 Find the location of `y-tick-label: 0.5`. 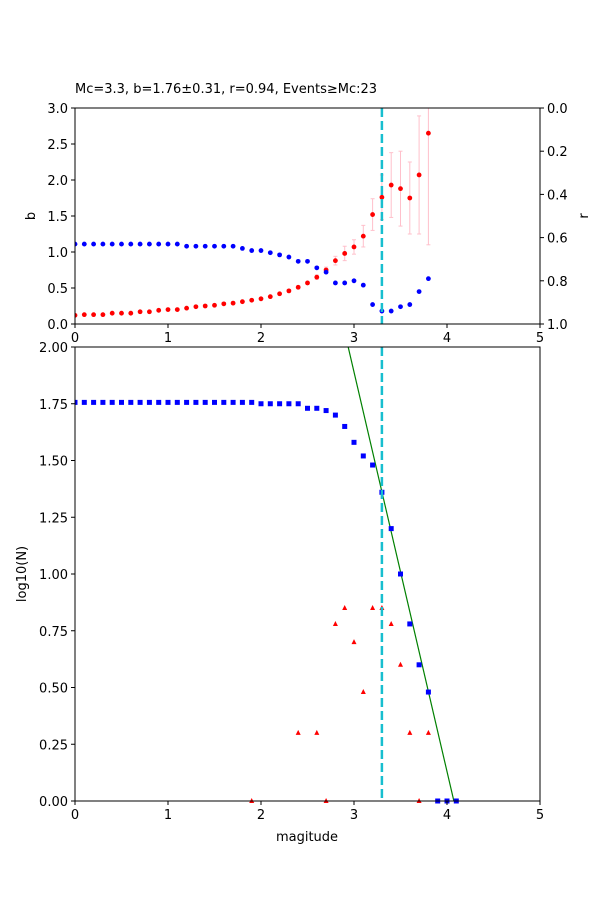

y-tick-label: 0.5 is located at coordinates (57, 289).